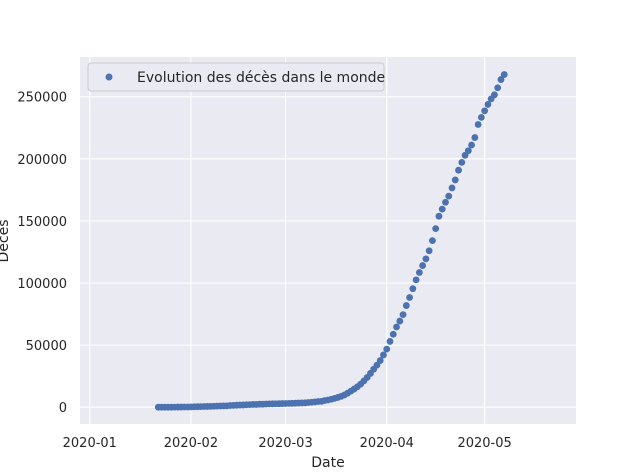  I want to click on legend-box, so click(236, 77).